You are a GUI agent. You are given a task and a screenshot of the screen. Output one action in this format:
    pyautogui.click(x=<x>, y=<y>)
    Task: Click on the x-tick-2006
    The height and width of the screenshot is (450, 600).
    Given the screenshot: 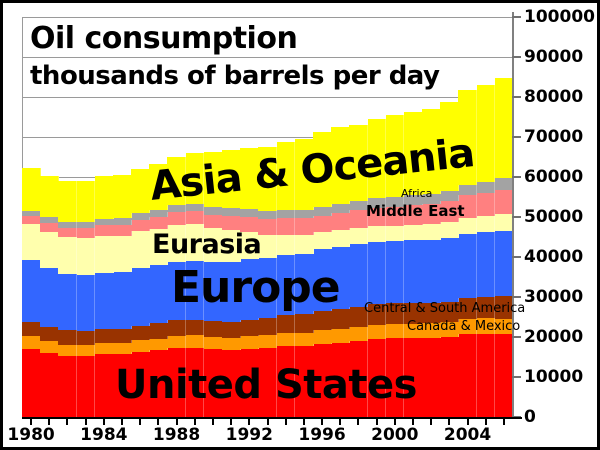 What is the action you would take?
    pyautogui.click(x=503, y=422)
    